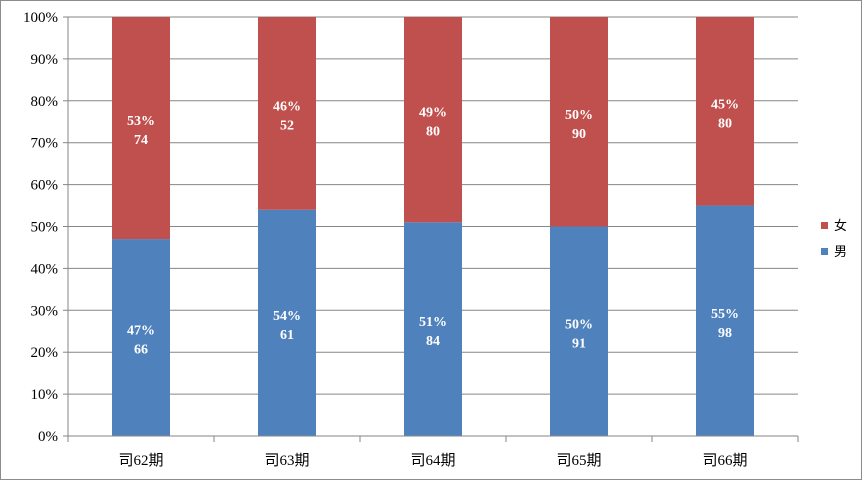 The width and height of the screenshot is (862, 480). I want to click on data-label-percent: 47%, so click(141, 331).